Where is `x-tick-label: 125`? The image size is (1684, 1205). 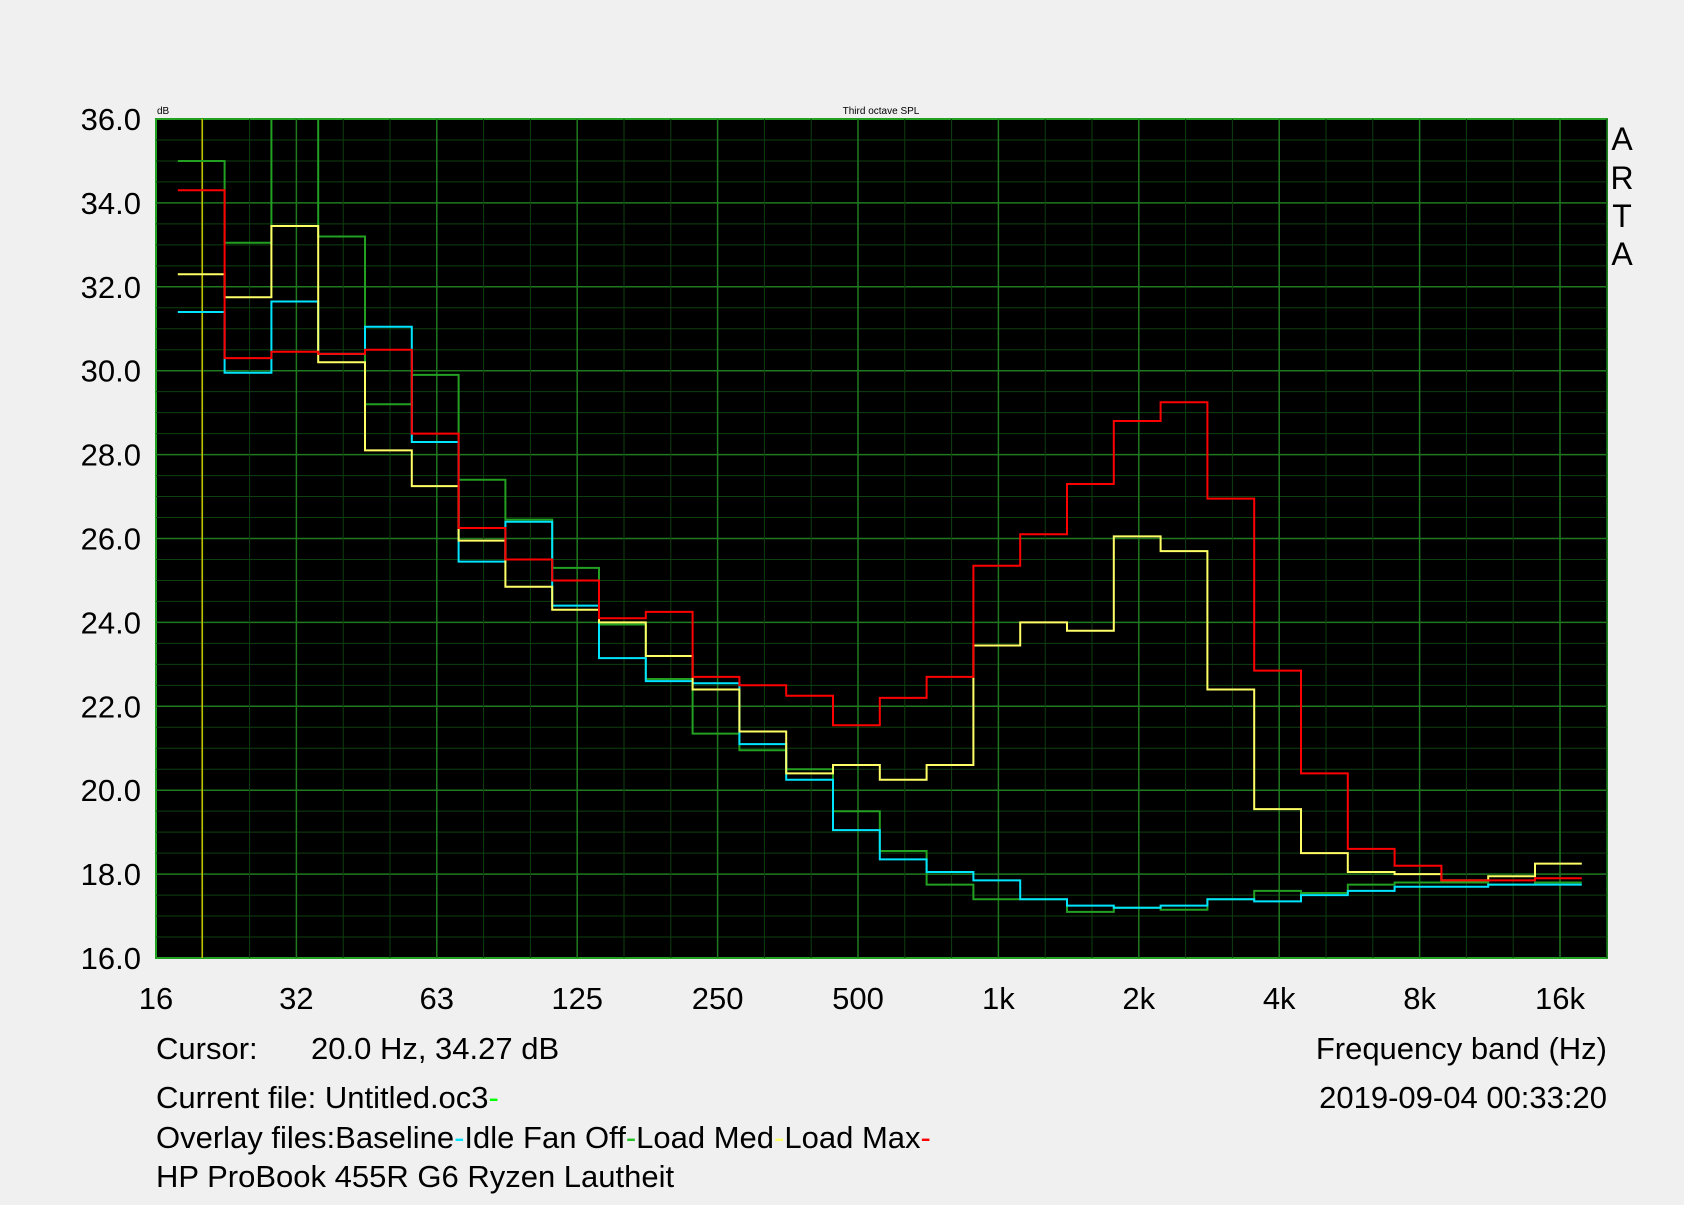 x-tick-label: 125 is located at coordinates (577, 998).